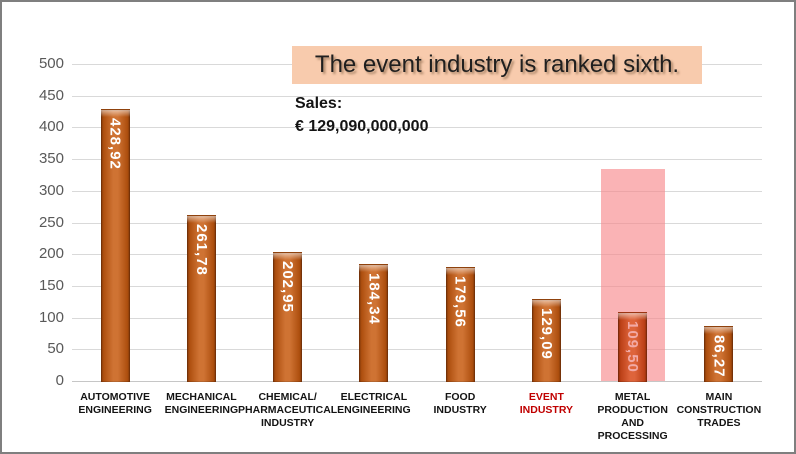 The image size is (796, 454). Describe the element at coordinates (288, 287) in the screenshot. I see `bar-value-label: 202,95` at that location.